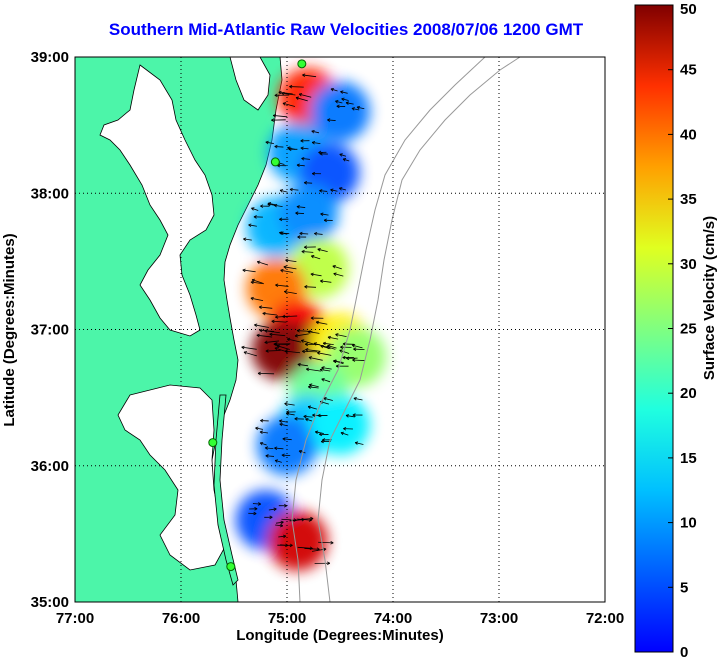  Describe the element at coordinates (287, 618) in the screenshot. I see `x-tick-label: 75:00` at that location.